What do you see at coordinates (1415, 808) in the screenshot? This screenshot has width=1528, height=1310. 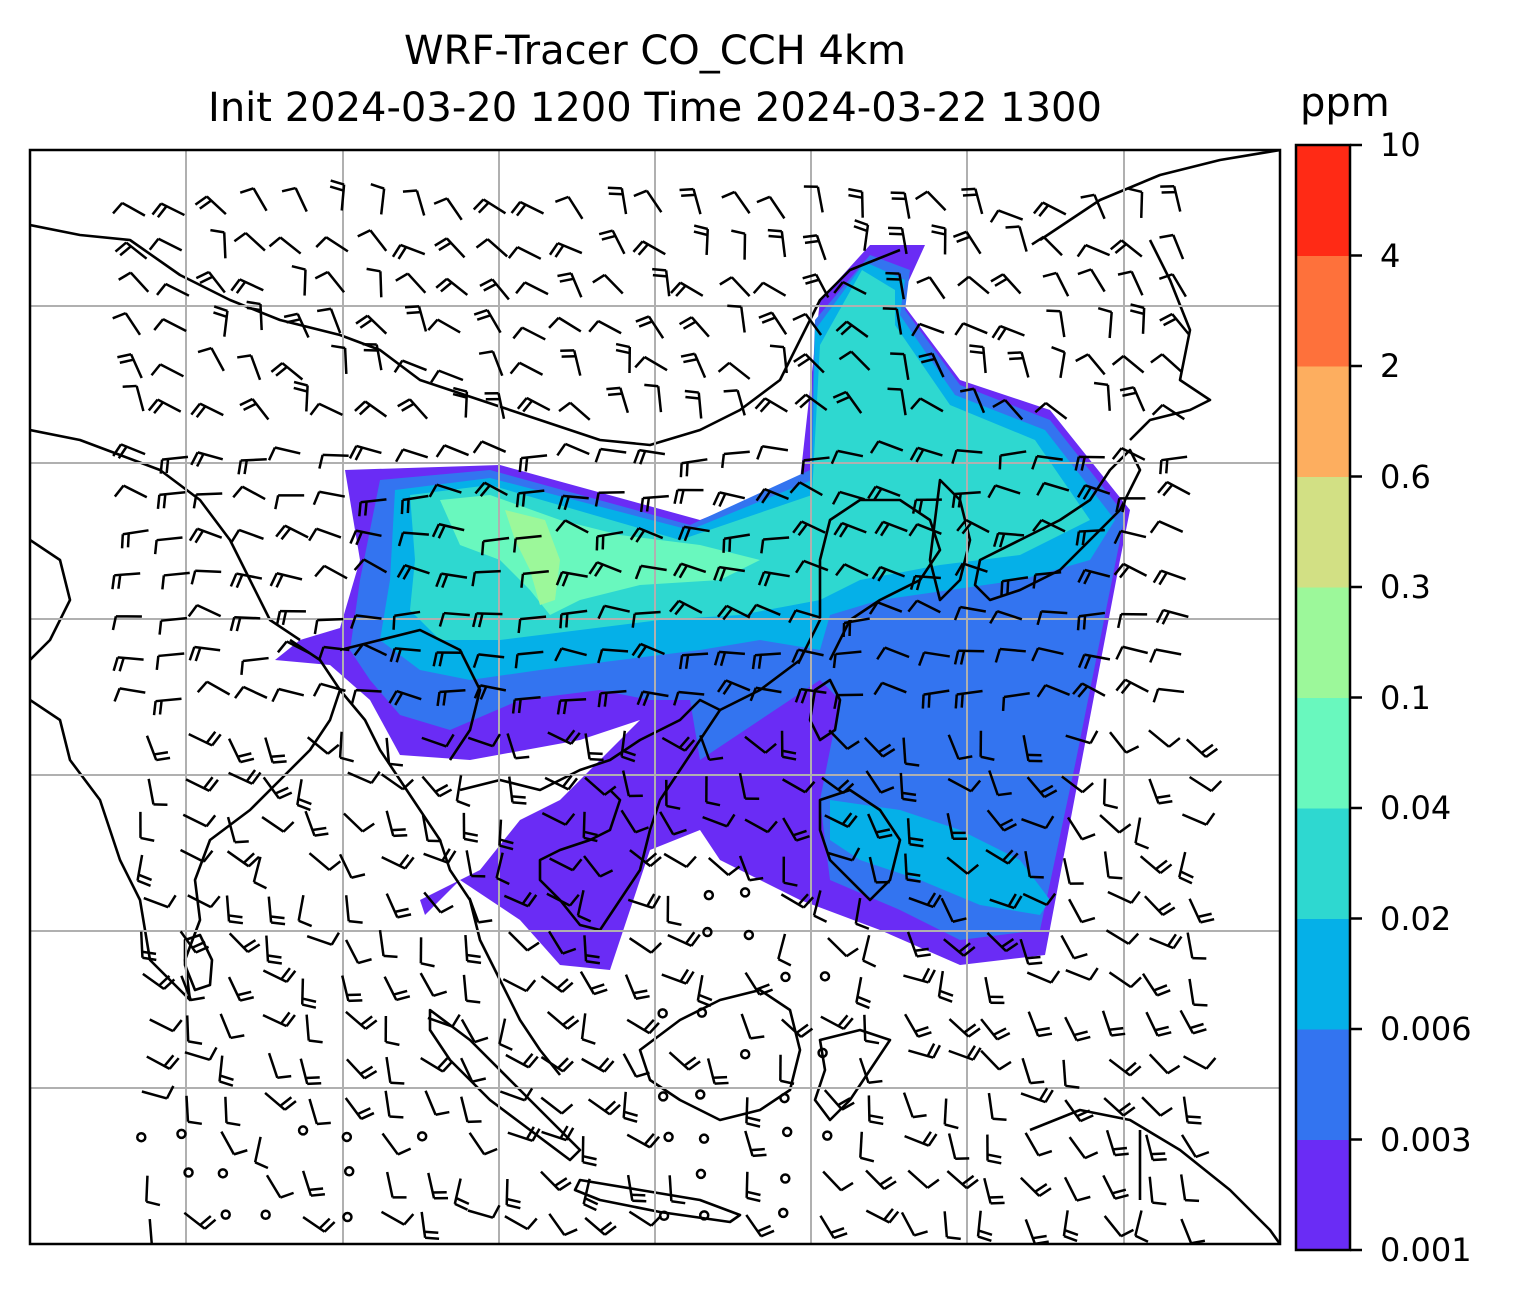 I see `colorbar-tick-label: 0.04` at bounding box center [1415, 808].